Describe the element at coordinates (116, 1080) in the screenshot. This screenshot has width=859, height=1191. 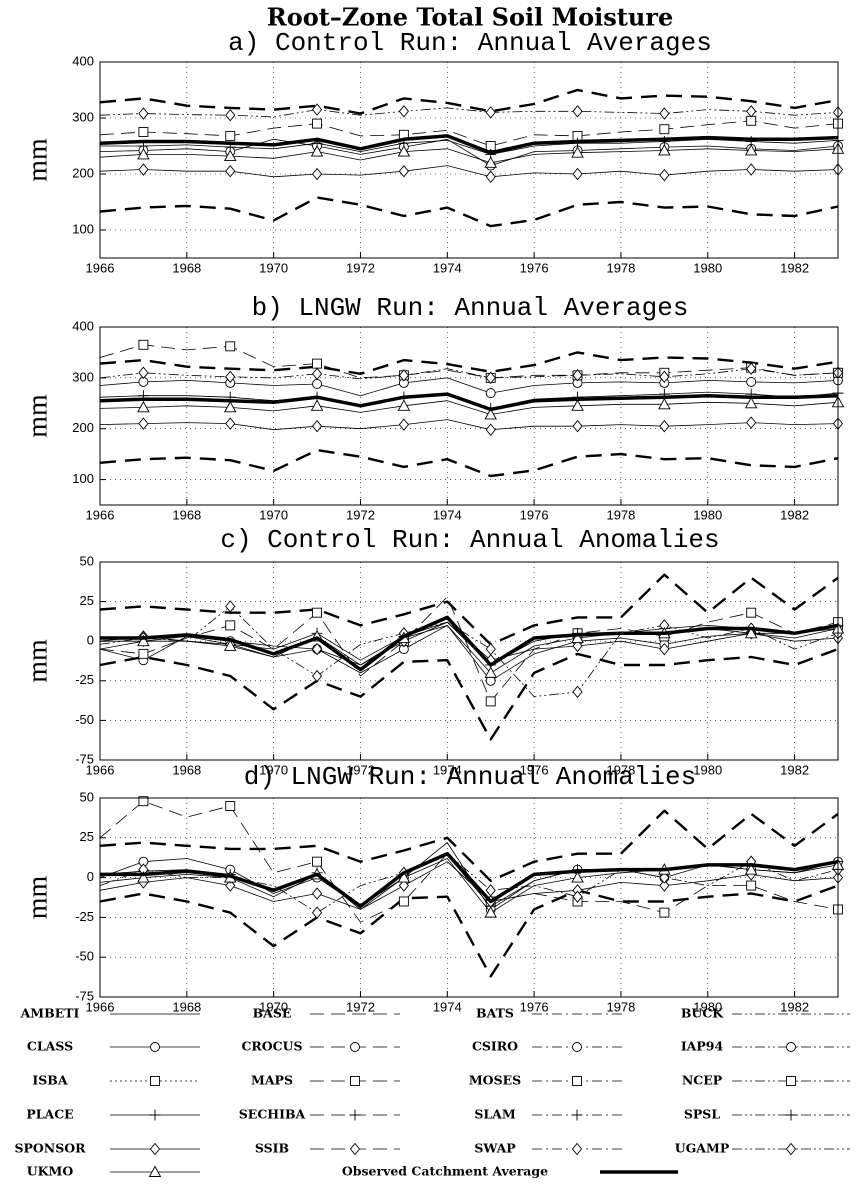
I see `legend-item: ISBA` at that location.